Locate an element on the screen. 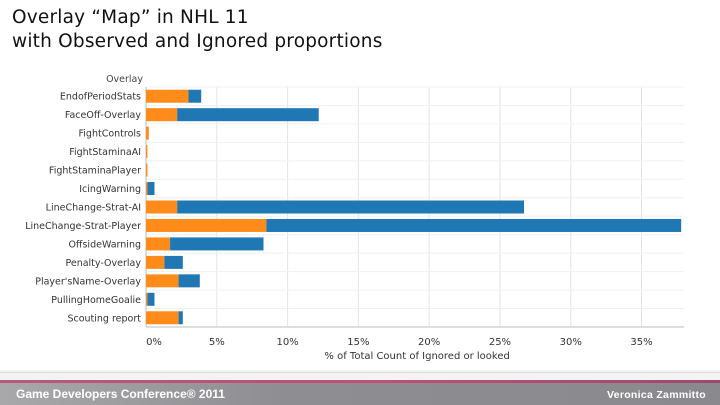  category-label: OffsideWarning is located at coordinates (104, 244).